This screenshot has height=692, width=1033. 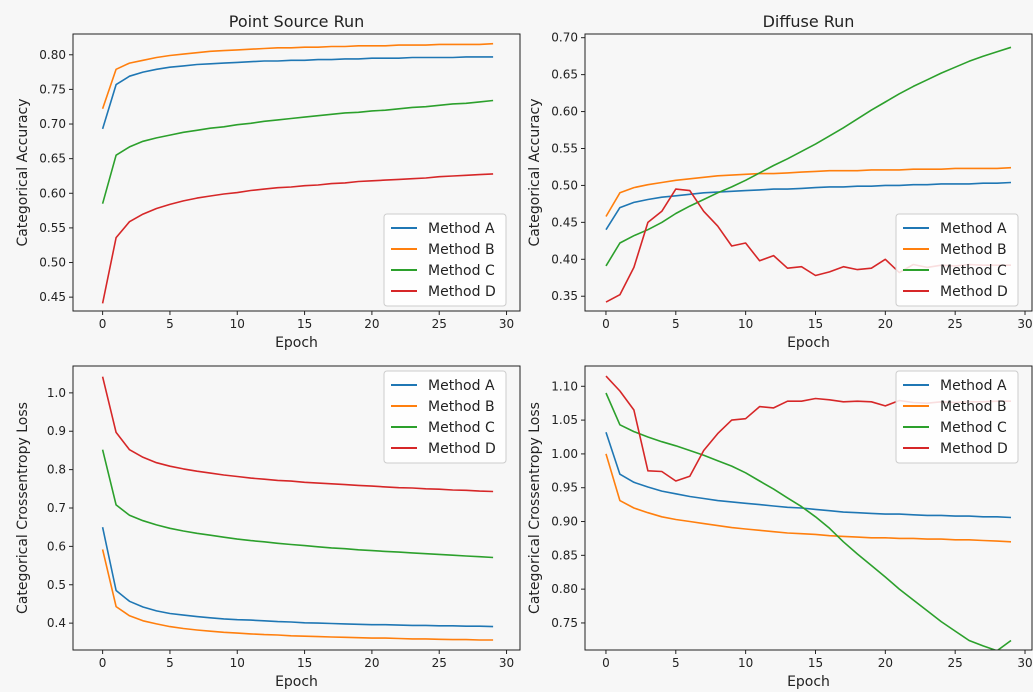 What do you see at coordinates (564, 454) in the screenshot?
I see `y-tick-label: 1.00` at bounding box center [564, 454].